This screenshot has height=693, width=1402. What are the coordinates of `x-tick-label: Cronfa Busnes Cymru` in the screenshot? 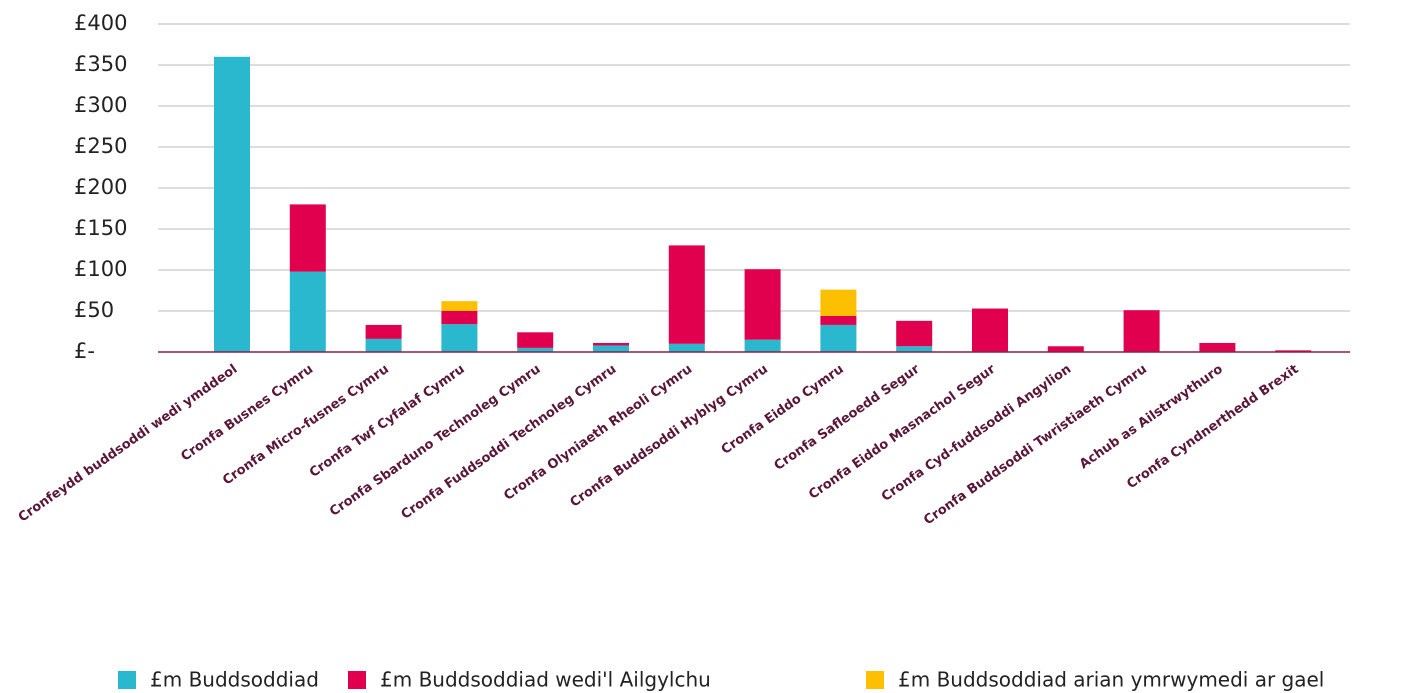 It's located at (247, 413).